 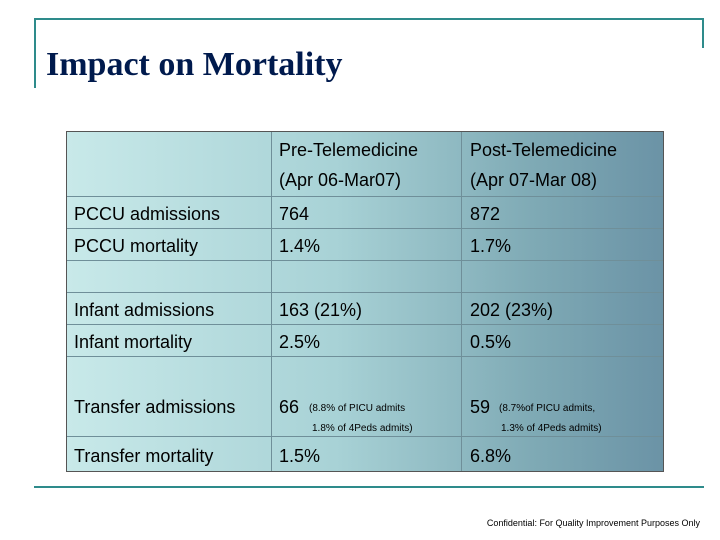 What do you see at coordinates (133, 342) in the screenshot?
I see `row-label-infant-mortality: Infant mortality` at bounding box center [133, 342].